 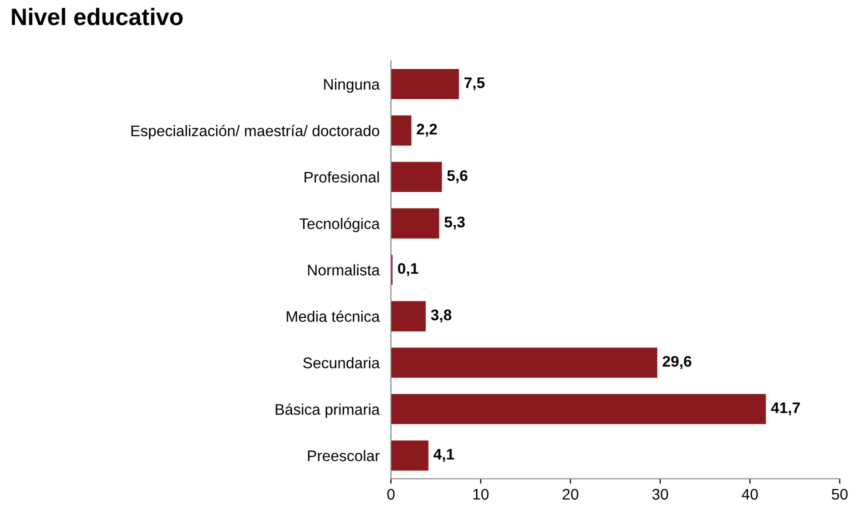 What do you see at coordinates (328, 410) in the screenshot?
I see `y-tick-label: Básica primaria` at bounding box center [328, 410].